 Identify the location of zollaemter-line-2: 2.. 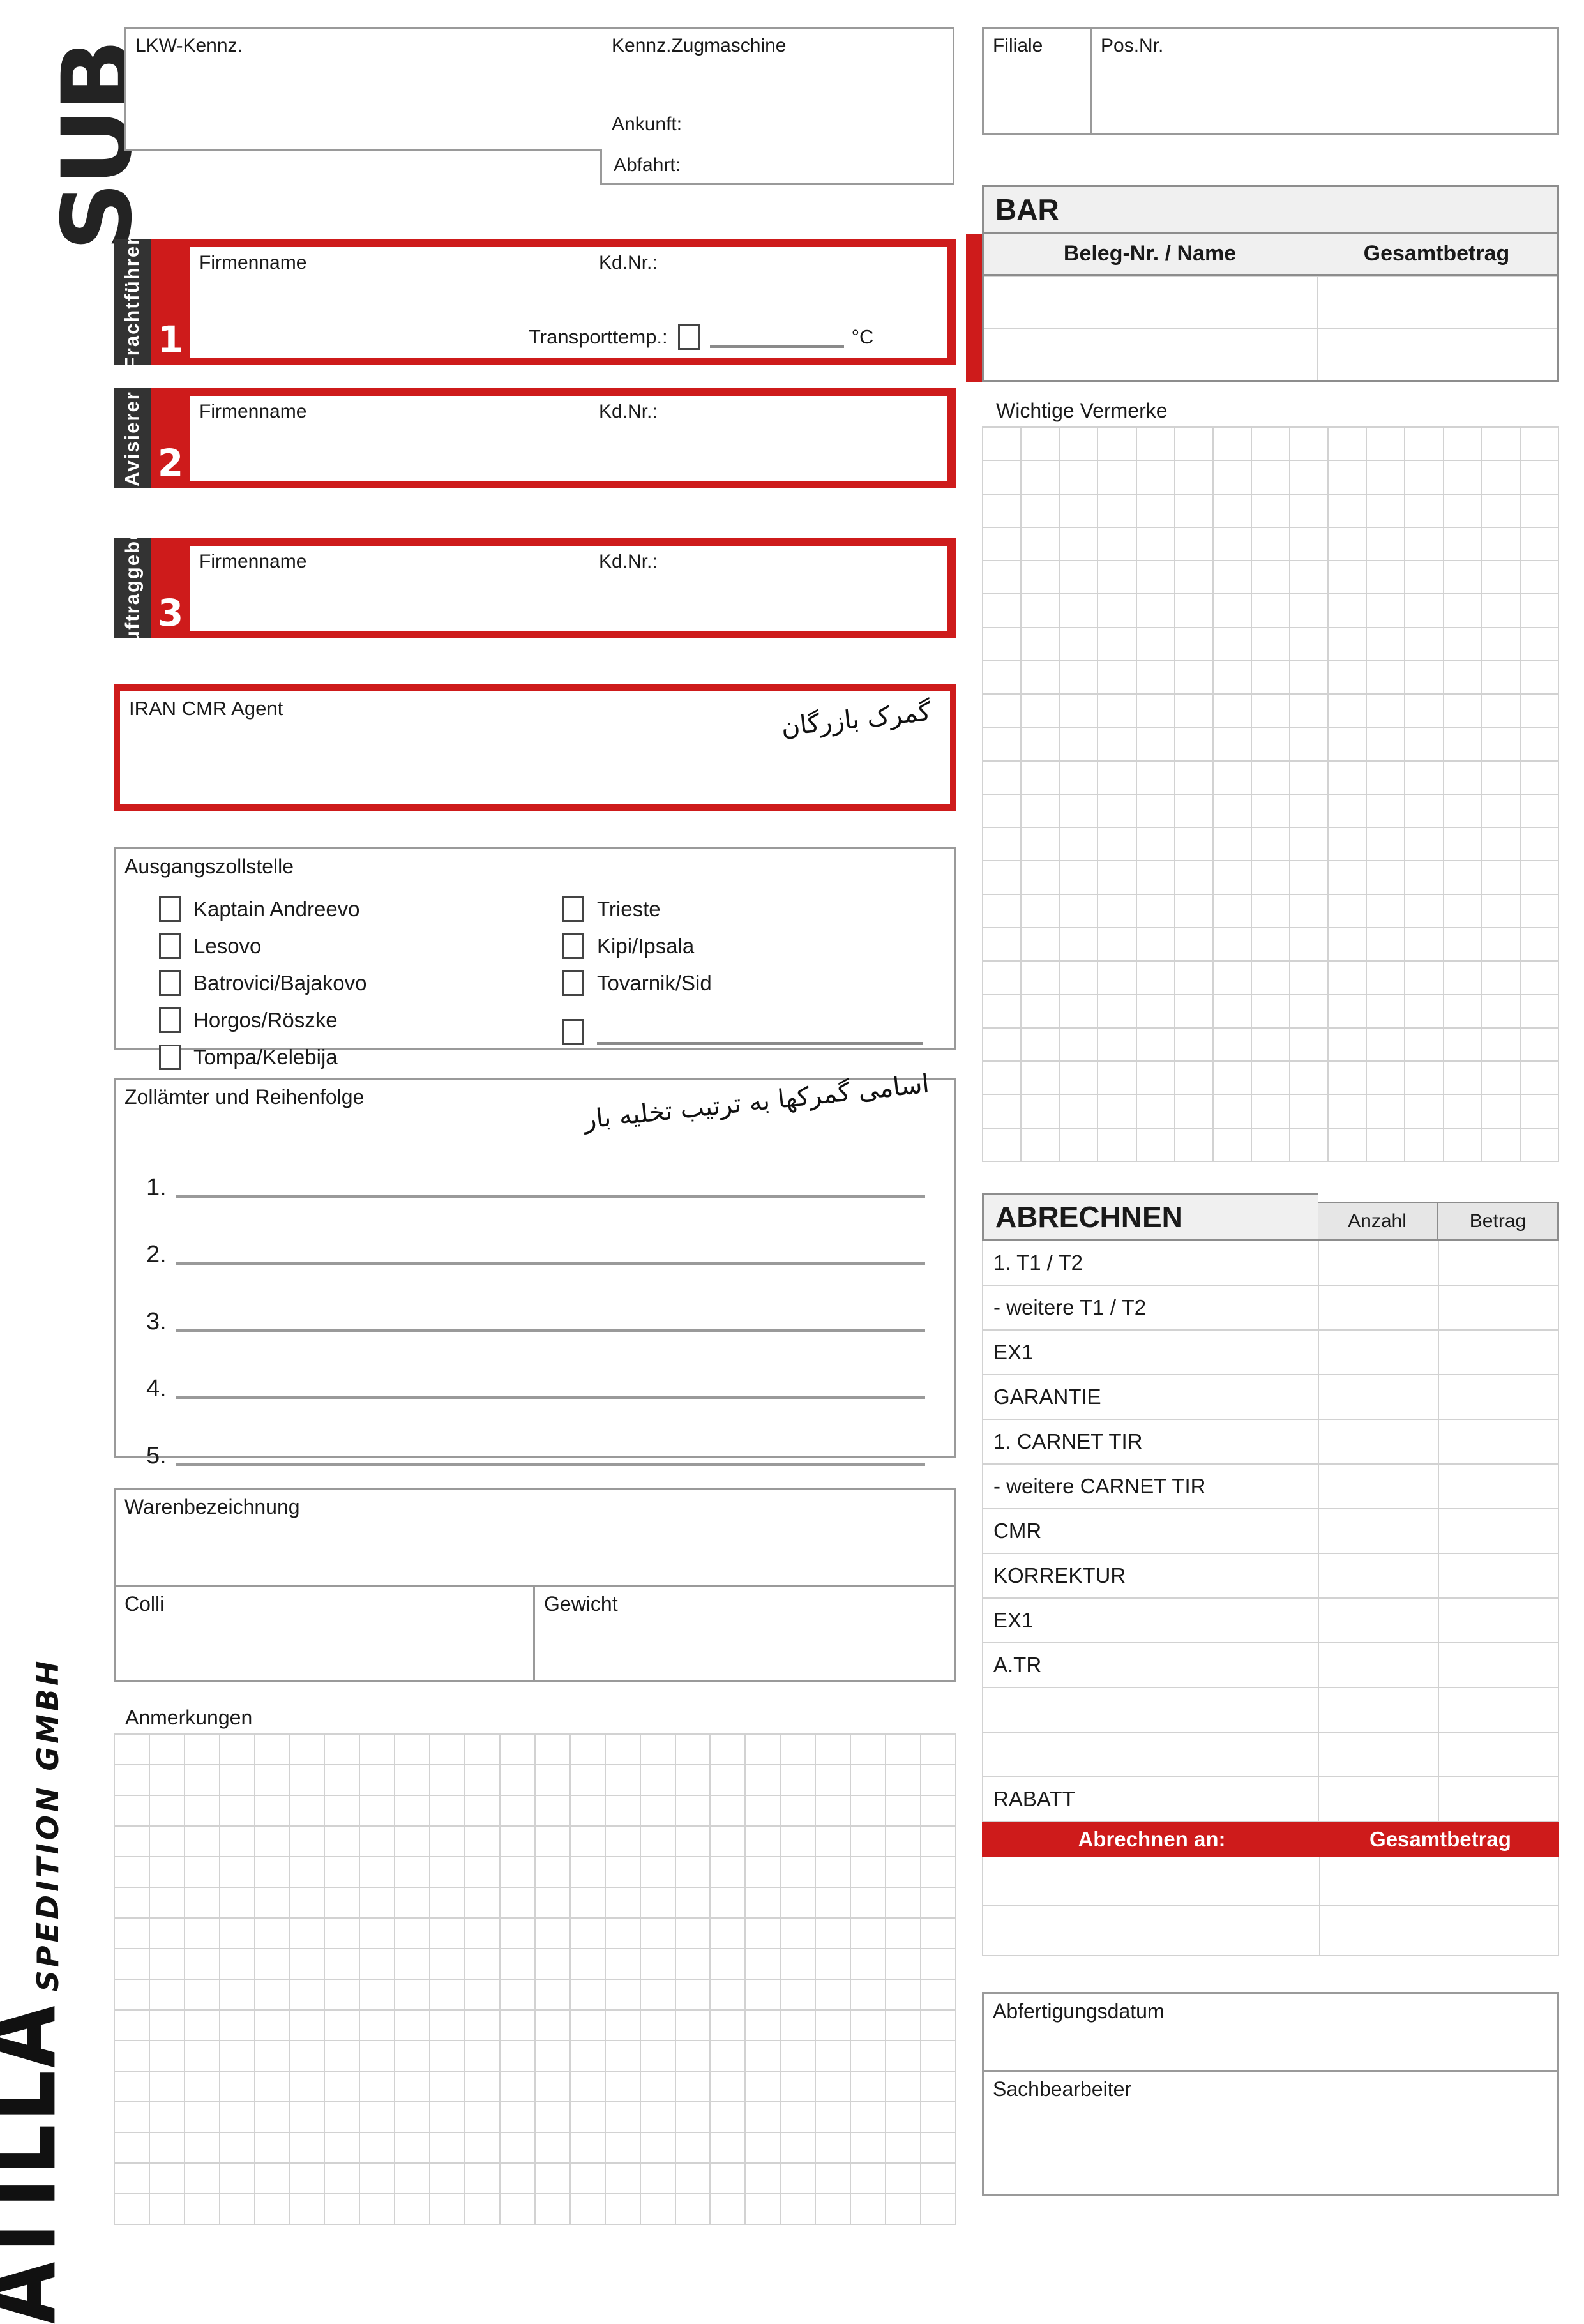
(535, 1255).